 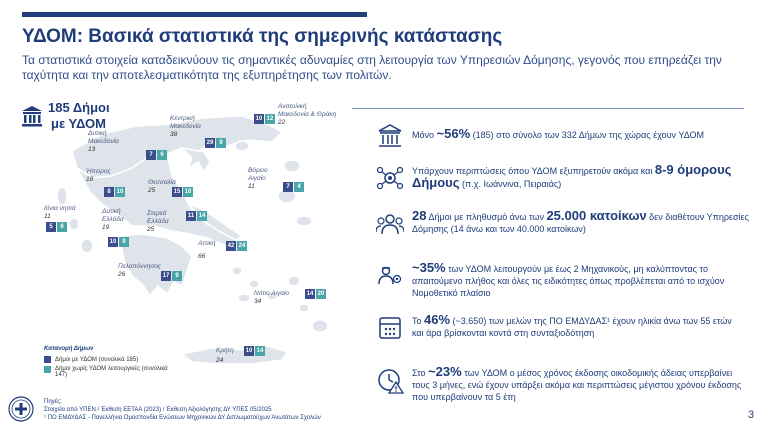 What do you see at coordinates (437, 319) in the screenshot?
I see `stat-highlight: 46%` at bounding box center [437, 319].